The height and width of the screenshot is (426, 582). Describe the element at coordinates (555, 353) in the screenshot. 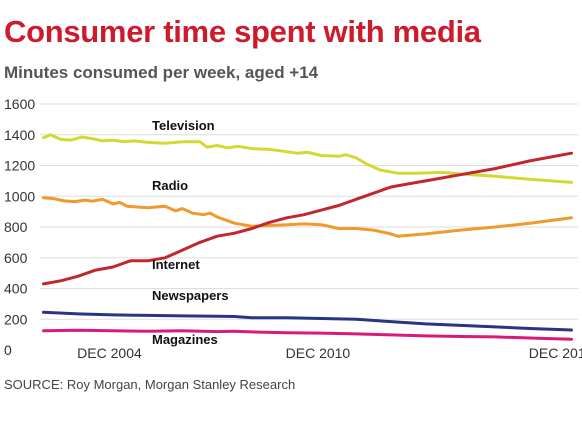

I see `x-tick-label: DEC 2017` at that location.